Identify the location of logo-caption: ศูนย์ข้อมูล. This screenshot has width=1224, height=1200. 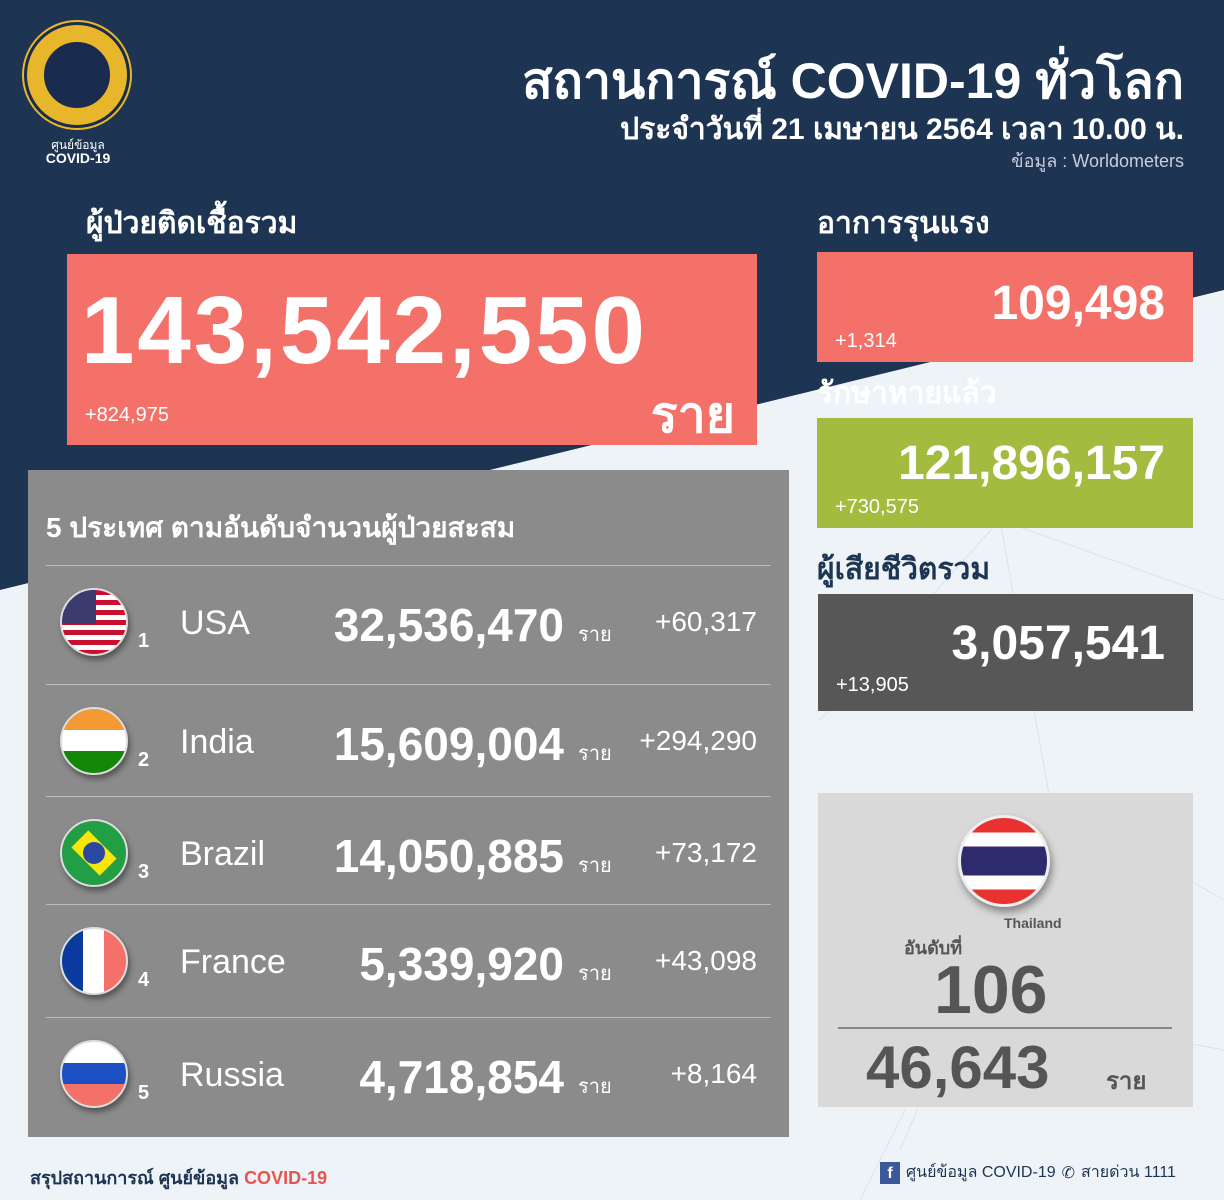
(78, 145).